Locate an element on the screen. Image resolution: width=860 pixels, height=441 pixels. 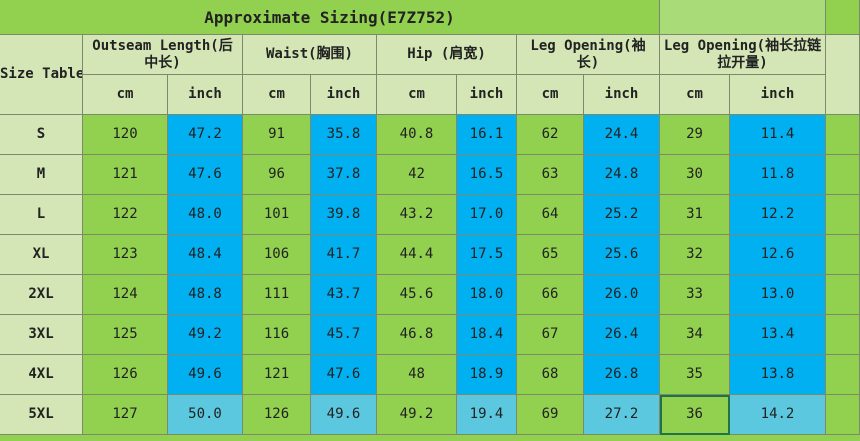
size-value: 96 is located at coordinates (277, 175).